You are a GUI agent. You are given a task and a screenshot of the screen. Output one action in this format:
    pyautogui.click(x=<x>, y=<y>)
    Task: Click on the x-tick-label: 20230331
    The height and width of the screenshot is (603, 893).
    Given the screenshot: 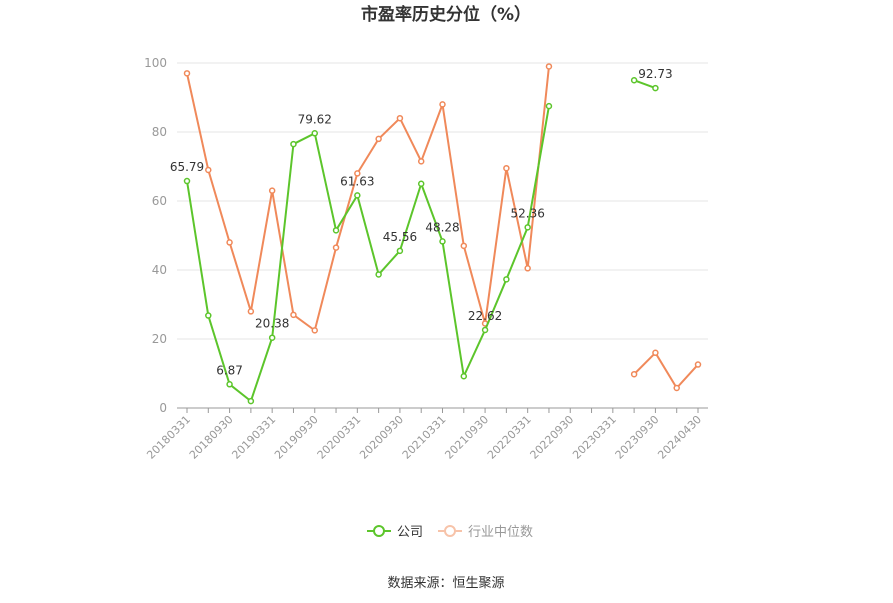 What is the action you would take?
    pyautogui.click(x=594, y=437)
    